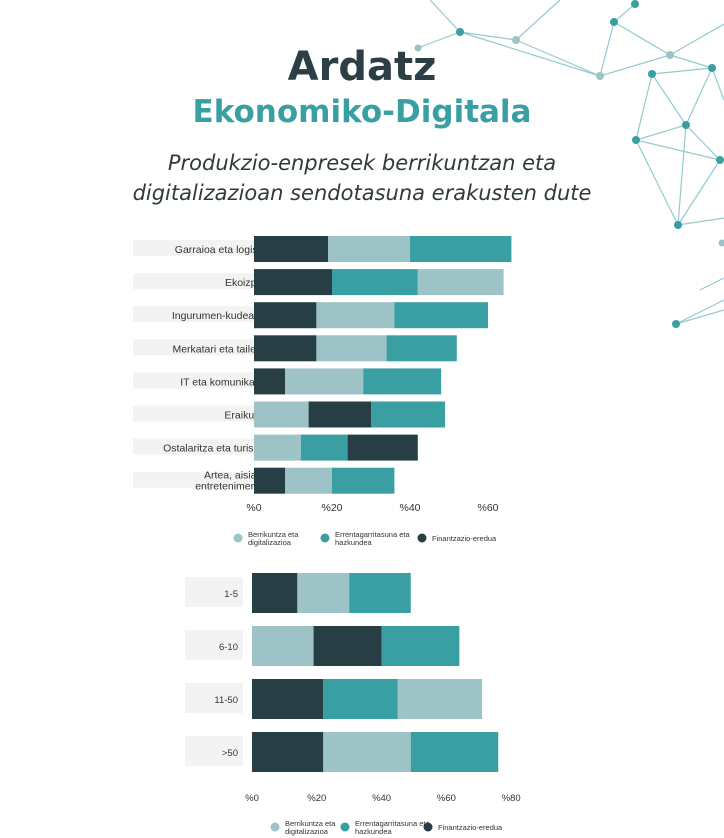 The height and width of the screenshot is (838, 724). Describe the element at coordinates (224, 250) in the screenshot. I see `category-label: Garraioa eta logistika` at that location.